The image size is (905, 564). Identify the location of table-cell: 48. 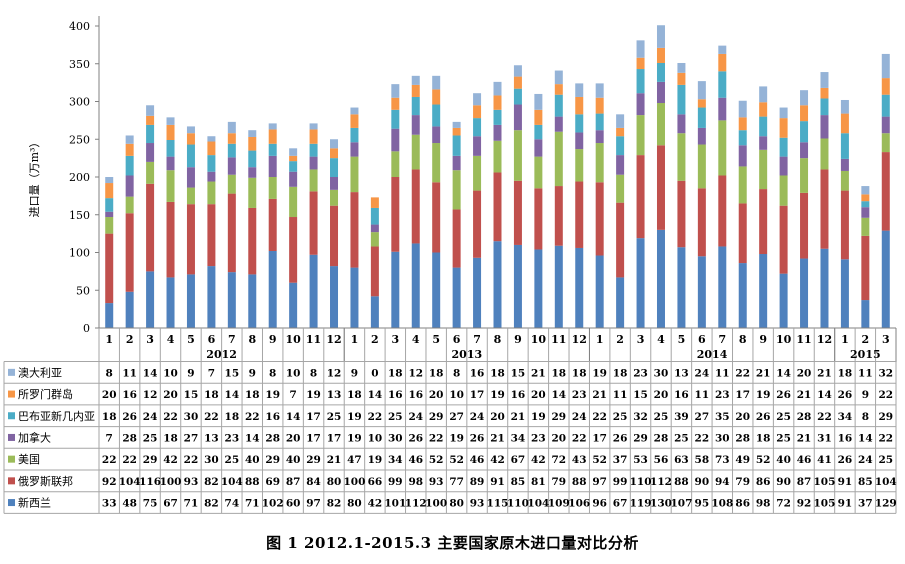
(129, 504).